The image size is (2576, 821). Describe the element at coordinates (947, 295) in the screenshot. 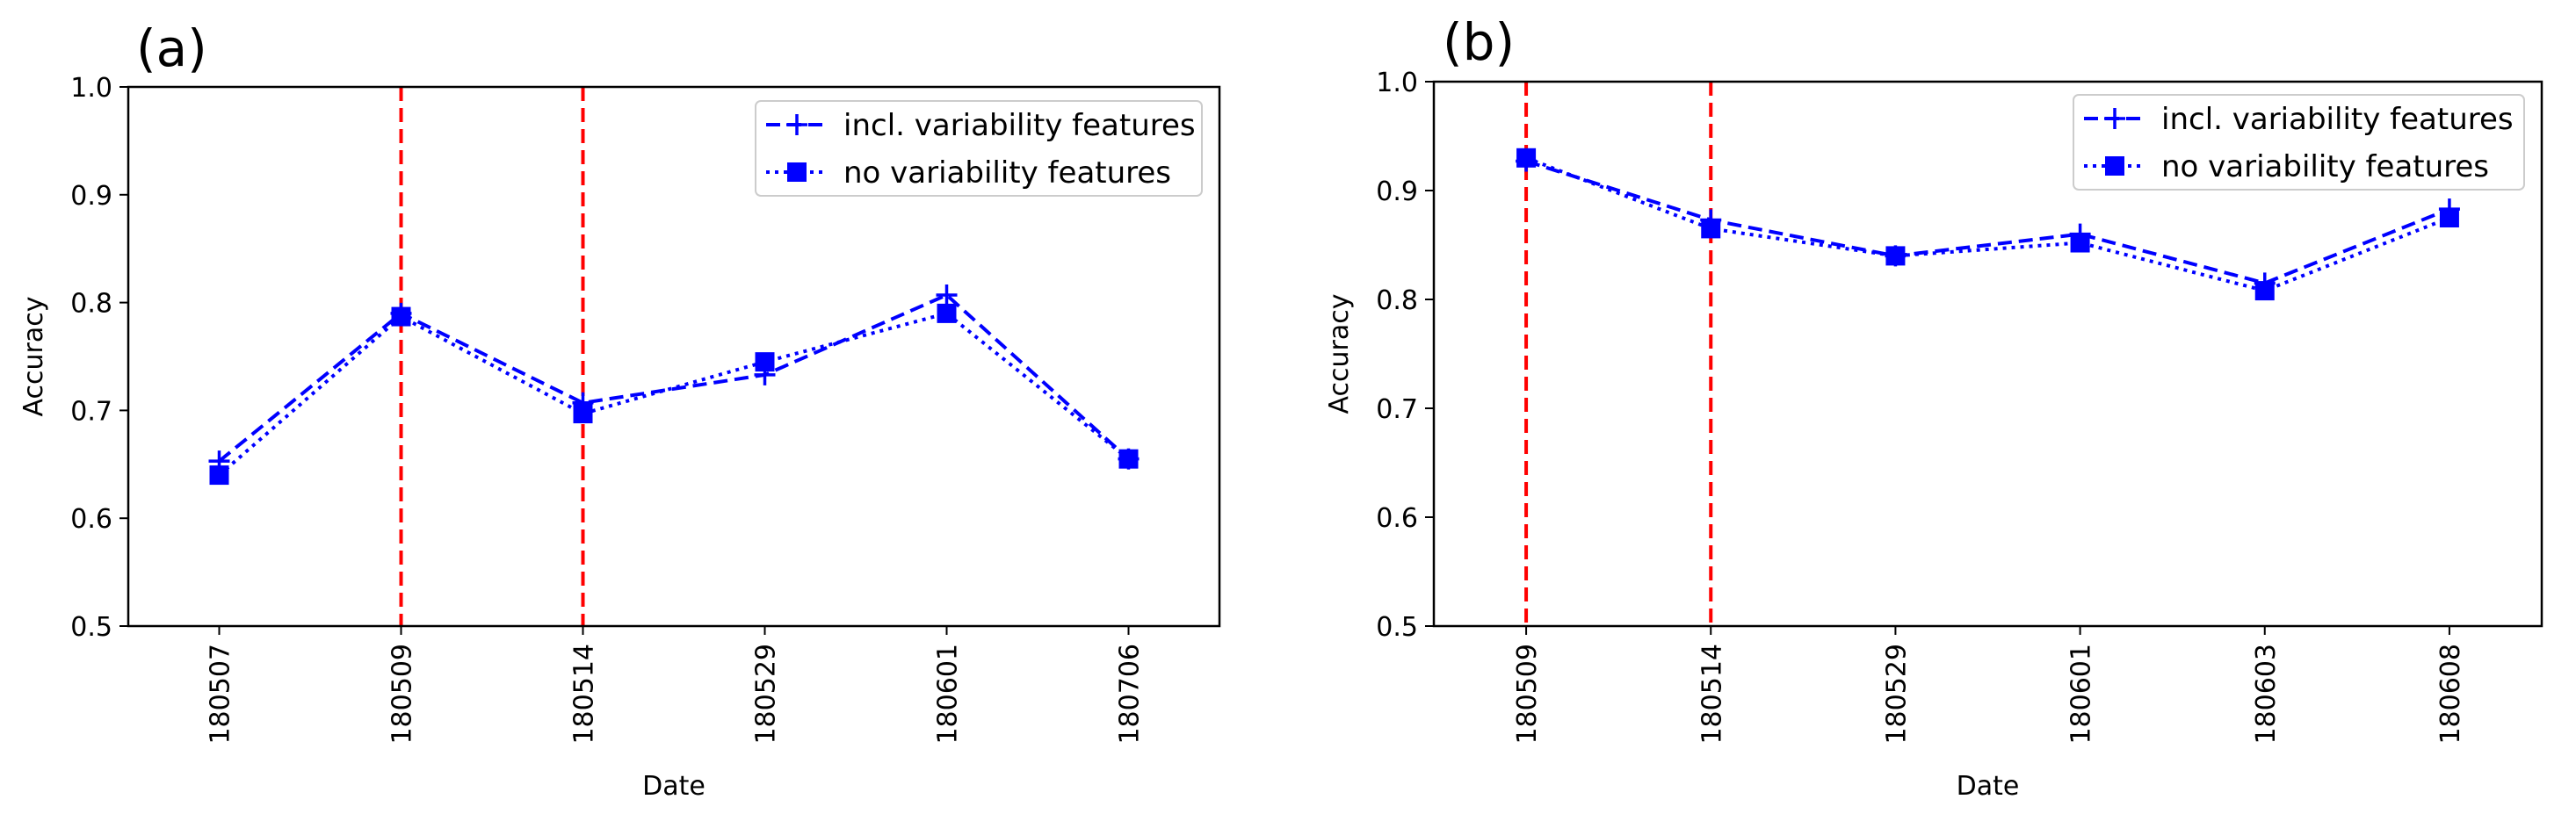

I see `data-point-incl` at that location.